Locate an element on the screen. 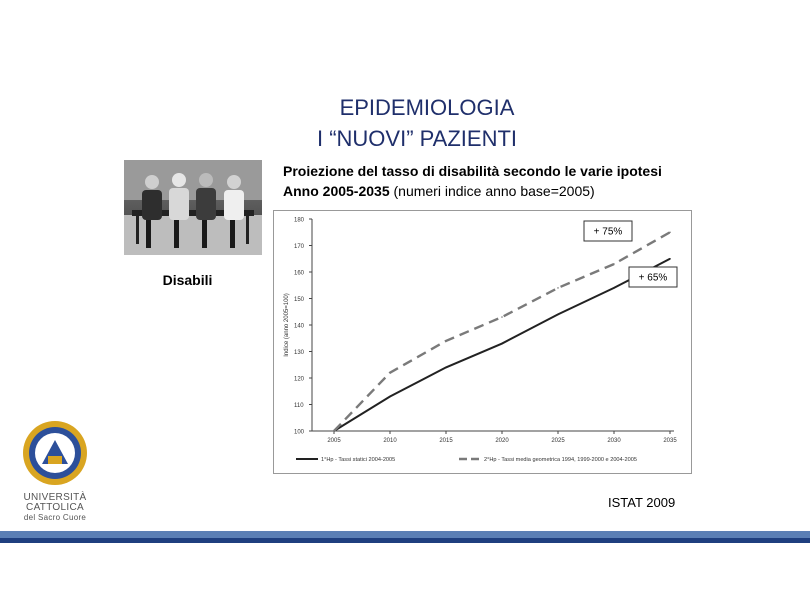  y-tick-label: 110 is located at coordinates (299, 406).